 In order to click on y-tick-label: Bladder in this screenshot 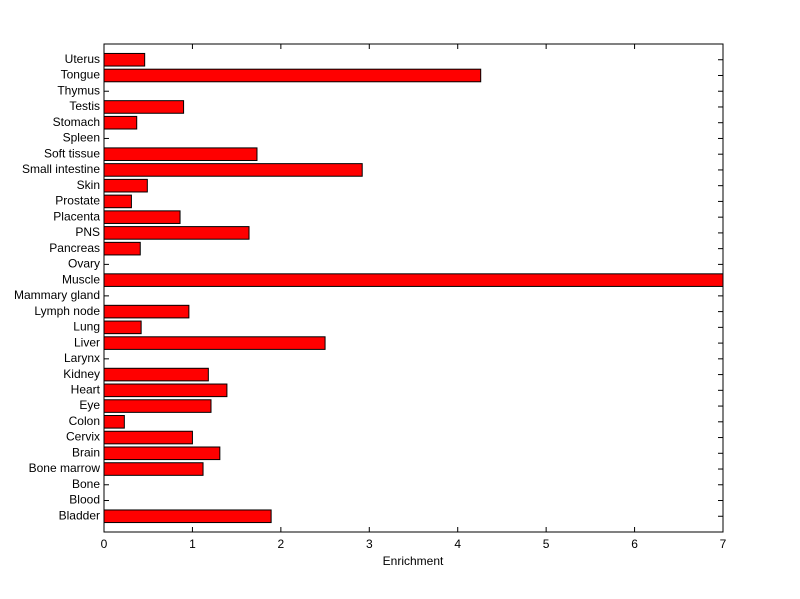, I will do `click(79, 515)`.